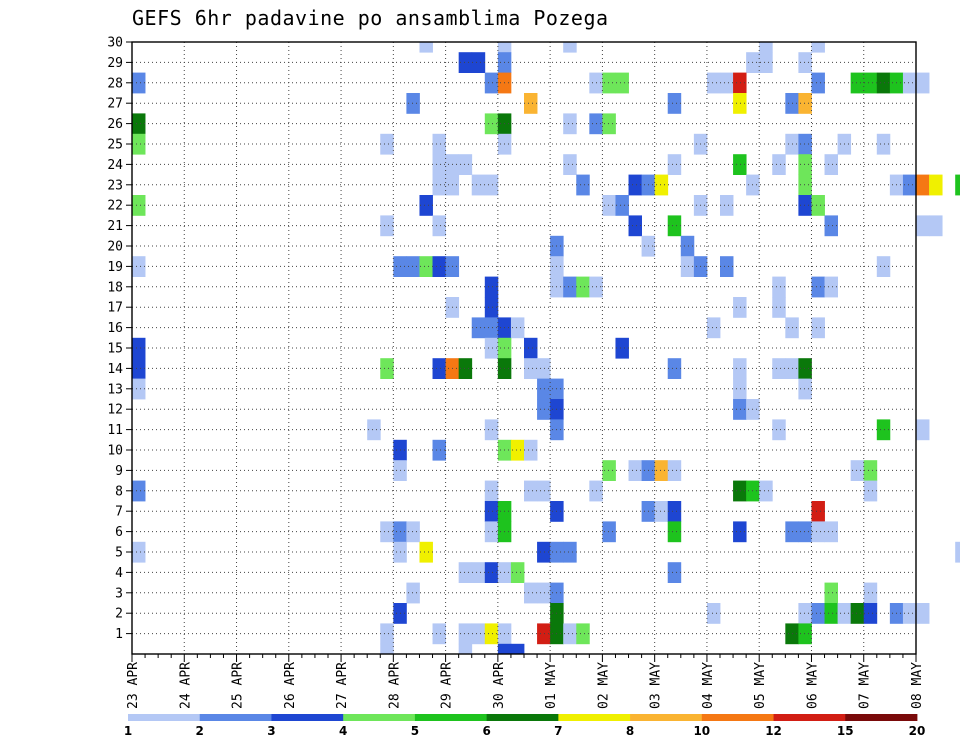 This screenshot has width=960, height=742. What do you see at coordinates (115, 83) in the screenshot?
I see `y-tick-label: 28` at bounding box center [115, 83].